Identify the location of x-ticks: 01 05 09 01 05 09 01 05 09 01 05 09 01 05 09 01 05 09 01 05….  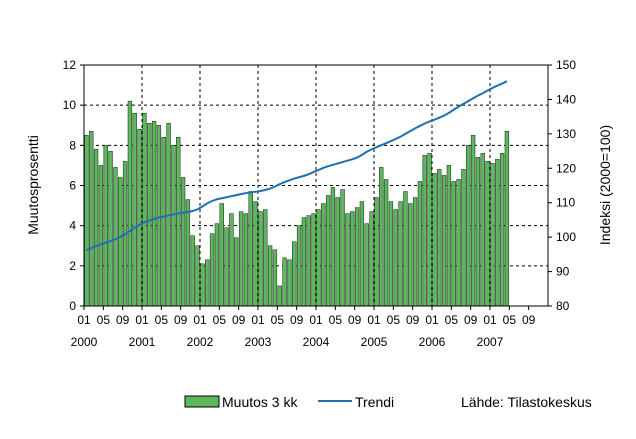
(303, 327).